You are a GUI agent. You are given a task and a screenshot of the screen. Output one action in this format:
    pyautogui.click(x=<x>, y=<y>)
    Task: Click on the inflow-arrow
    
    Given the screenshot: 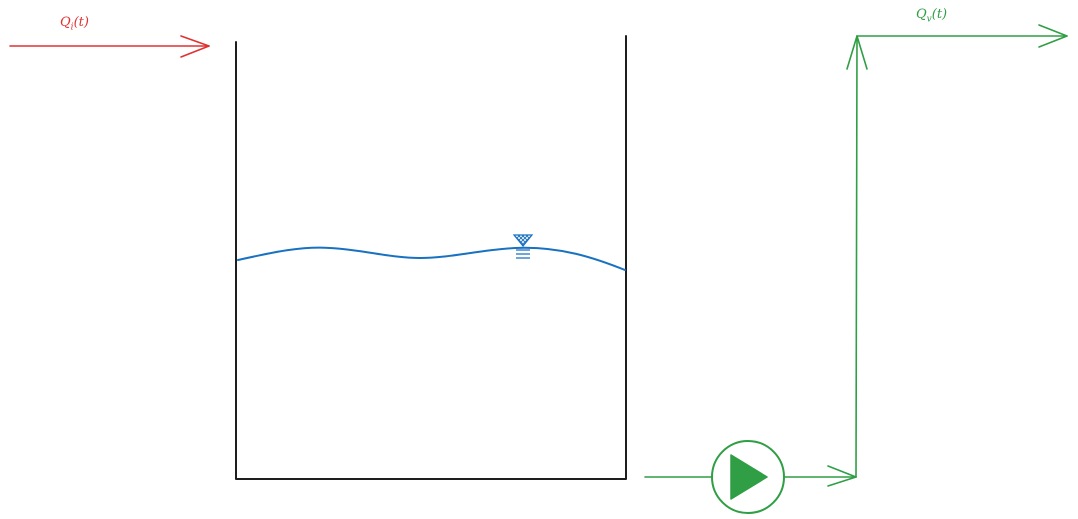 What is the action you would take?
    pyautogui.click(x=109, y=46)
    